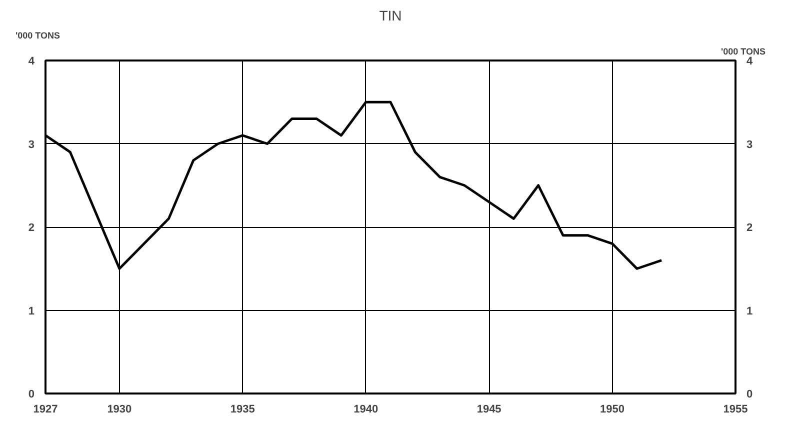 The width and height of the screenshot is (787, 421). Describe the element at coordinates (366, 410) in the screenshot. I see `x-tick-label: 1940` at that location.